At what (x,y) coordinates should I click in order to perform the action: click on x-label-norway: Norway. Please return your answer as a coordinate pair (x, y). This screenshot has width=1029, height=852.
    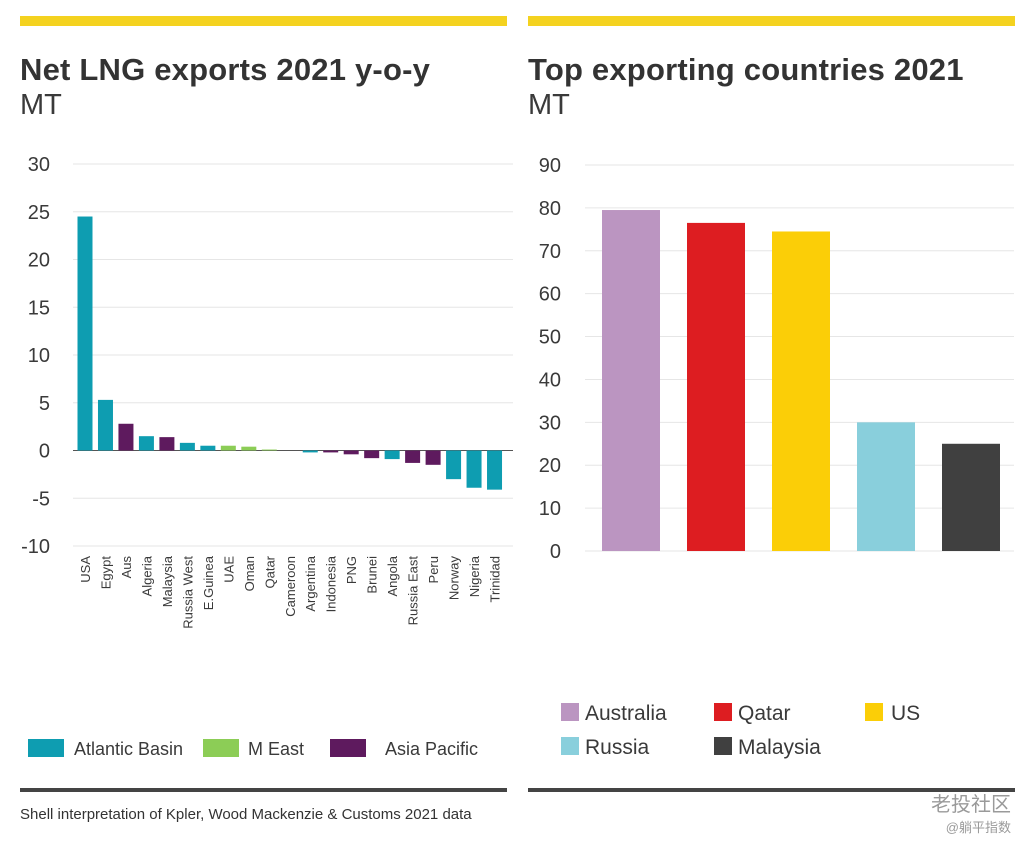
    Looking at the image, I should click on (454, 578).